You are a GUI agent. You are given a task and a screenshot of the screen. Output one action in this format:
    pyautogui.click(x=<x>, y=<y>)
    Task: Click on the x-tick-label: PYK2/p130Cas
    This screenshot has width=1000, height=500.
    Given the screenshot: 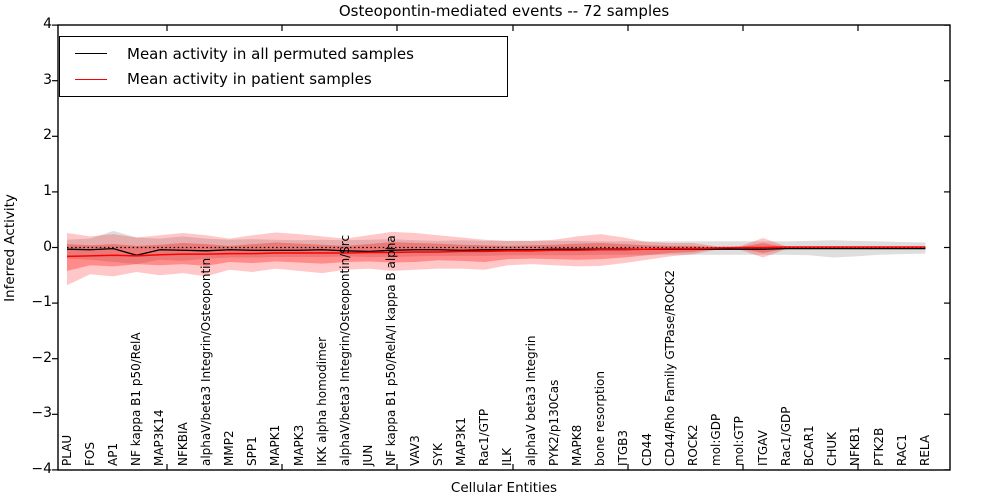 What is the action you would take?
    pyautogui.click(x=553, y=422)
    